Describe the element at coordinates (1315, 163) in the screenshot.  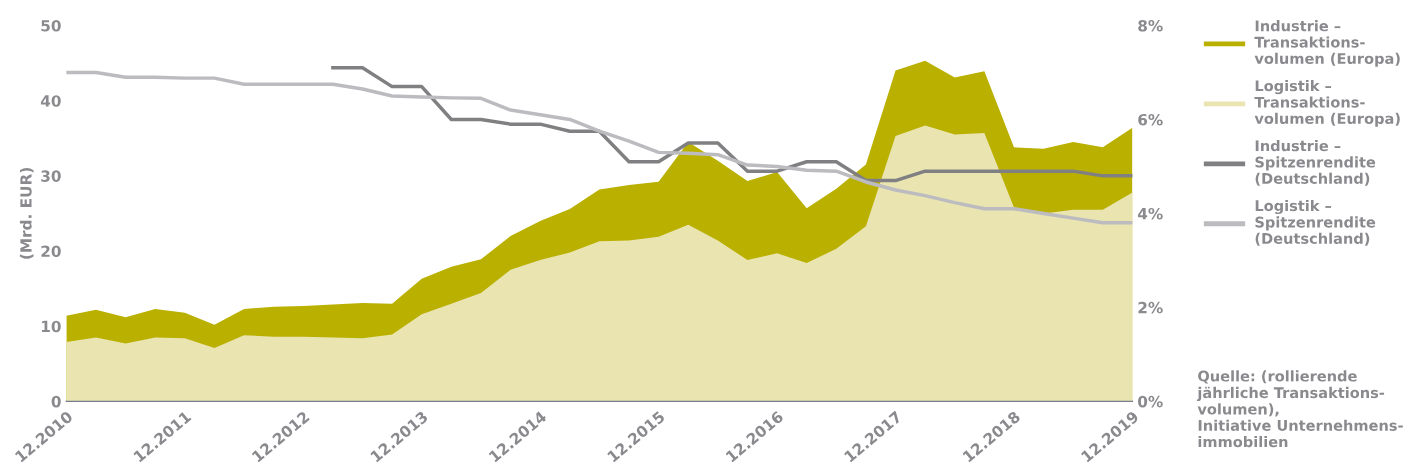
I see `legend-label: Industrie – Spitzenrendite (Deutschland)` at that location.